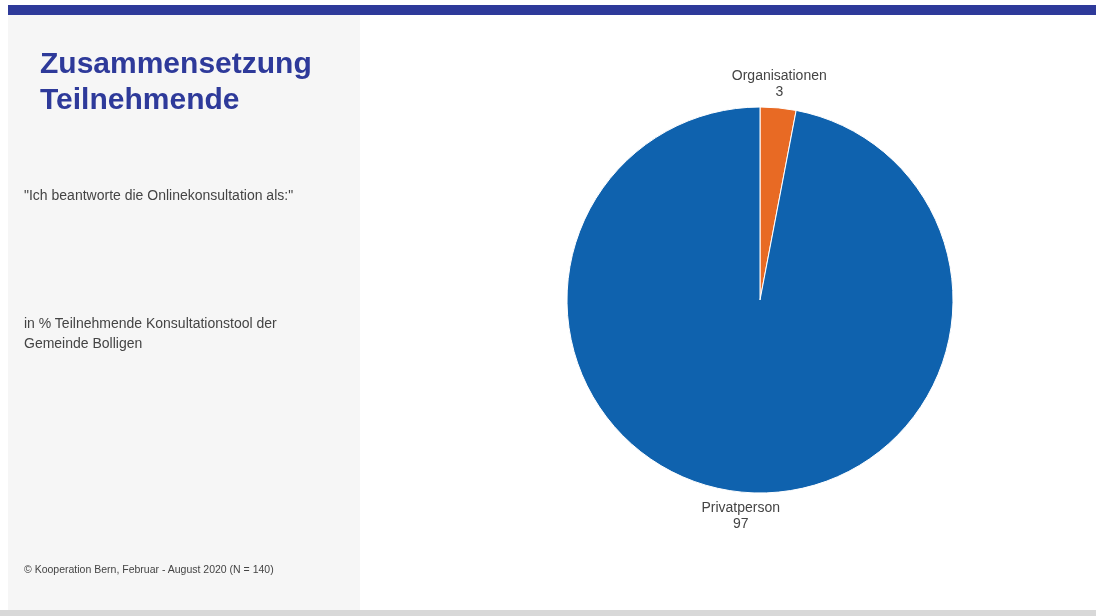  What do you see at coordinates (779, 74) in the screenshot?
I see `slice-label: Organisationen` at bounding box center [779, 74].